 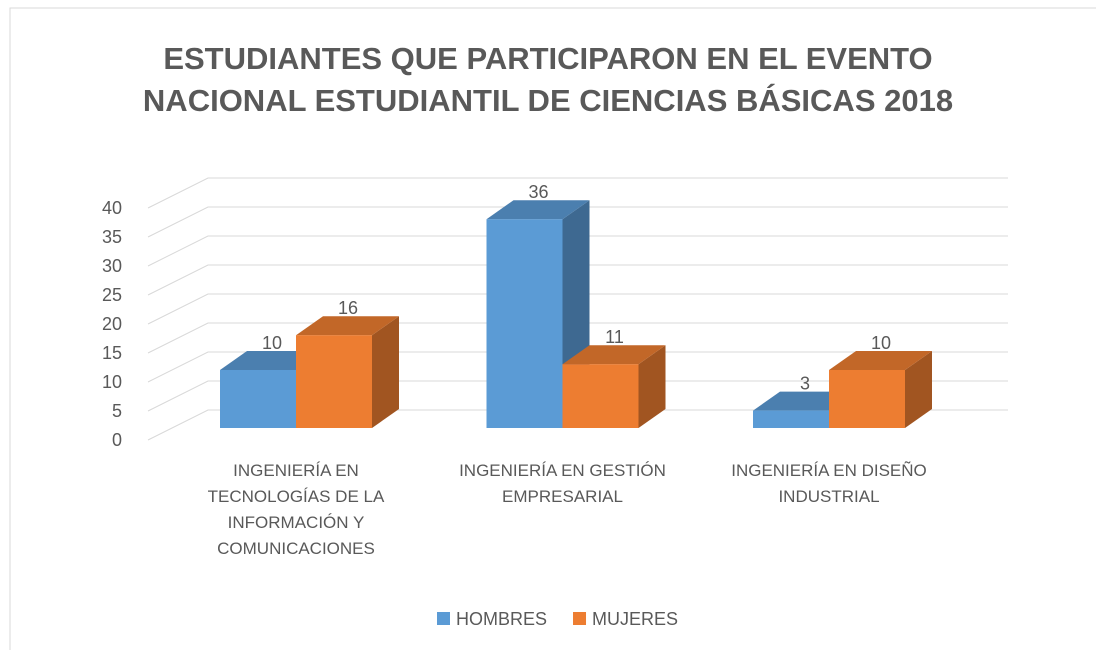 I want to click on x-tick-label: INGENIERÍA EN DISEÑO INDUSTRIAL, so click(x=829, y=483).